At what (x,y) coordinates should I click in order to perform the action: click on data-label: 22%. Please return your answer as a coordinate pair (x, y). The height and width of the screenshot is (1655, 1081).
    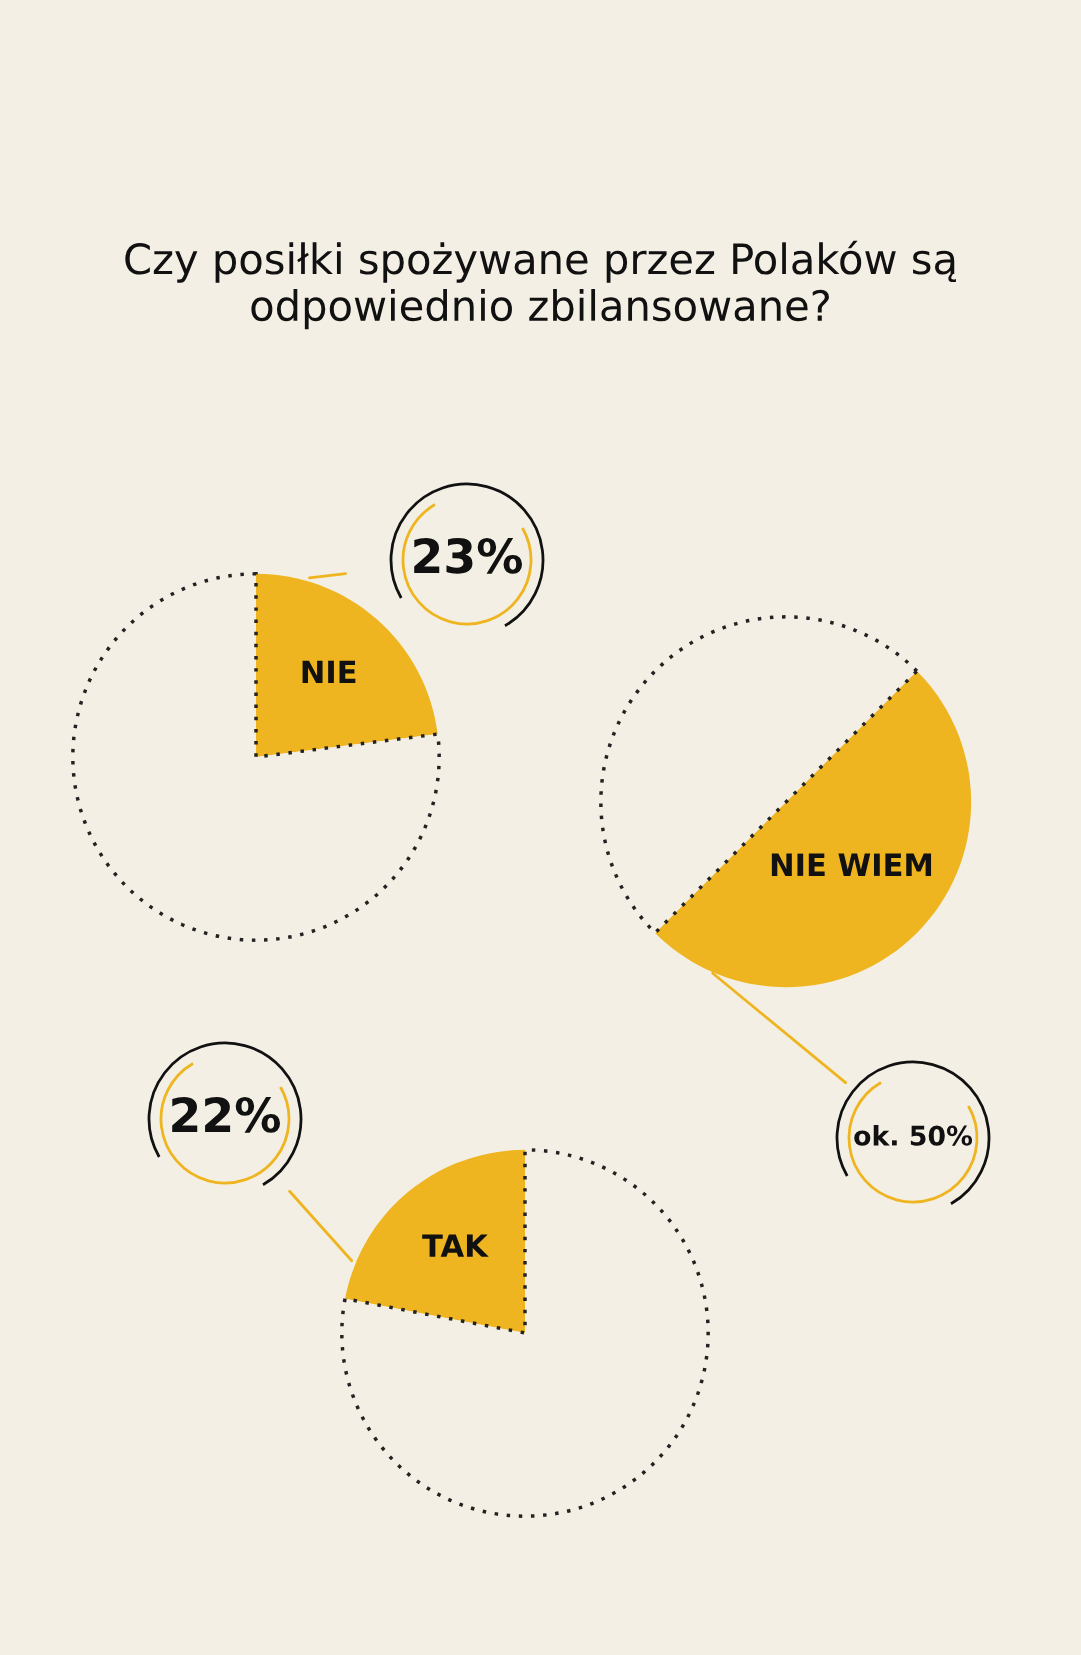
    Looking at the image, I should click on (226, 1114).